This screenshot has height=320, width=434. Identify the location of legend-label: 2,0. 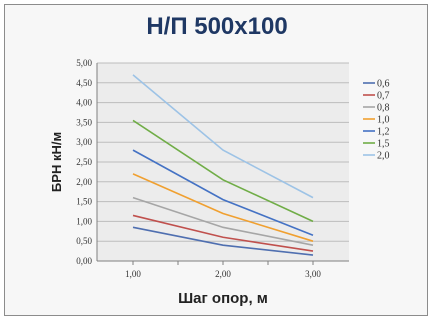
(383, 156).